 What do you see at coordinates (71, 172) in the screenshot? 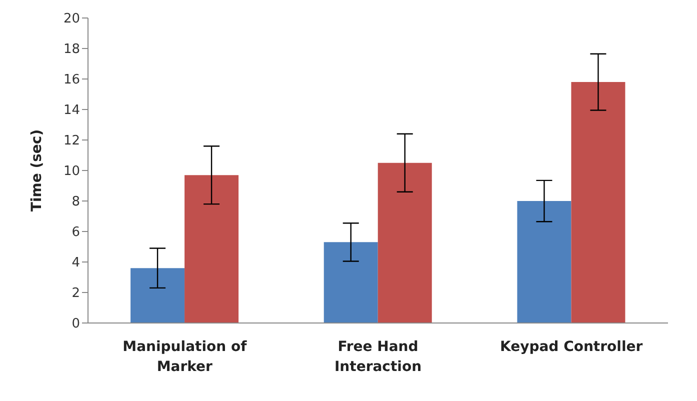
I see `y-tick-label: 10` at bounding box center [71, 172].